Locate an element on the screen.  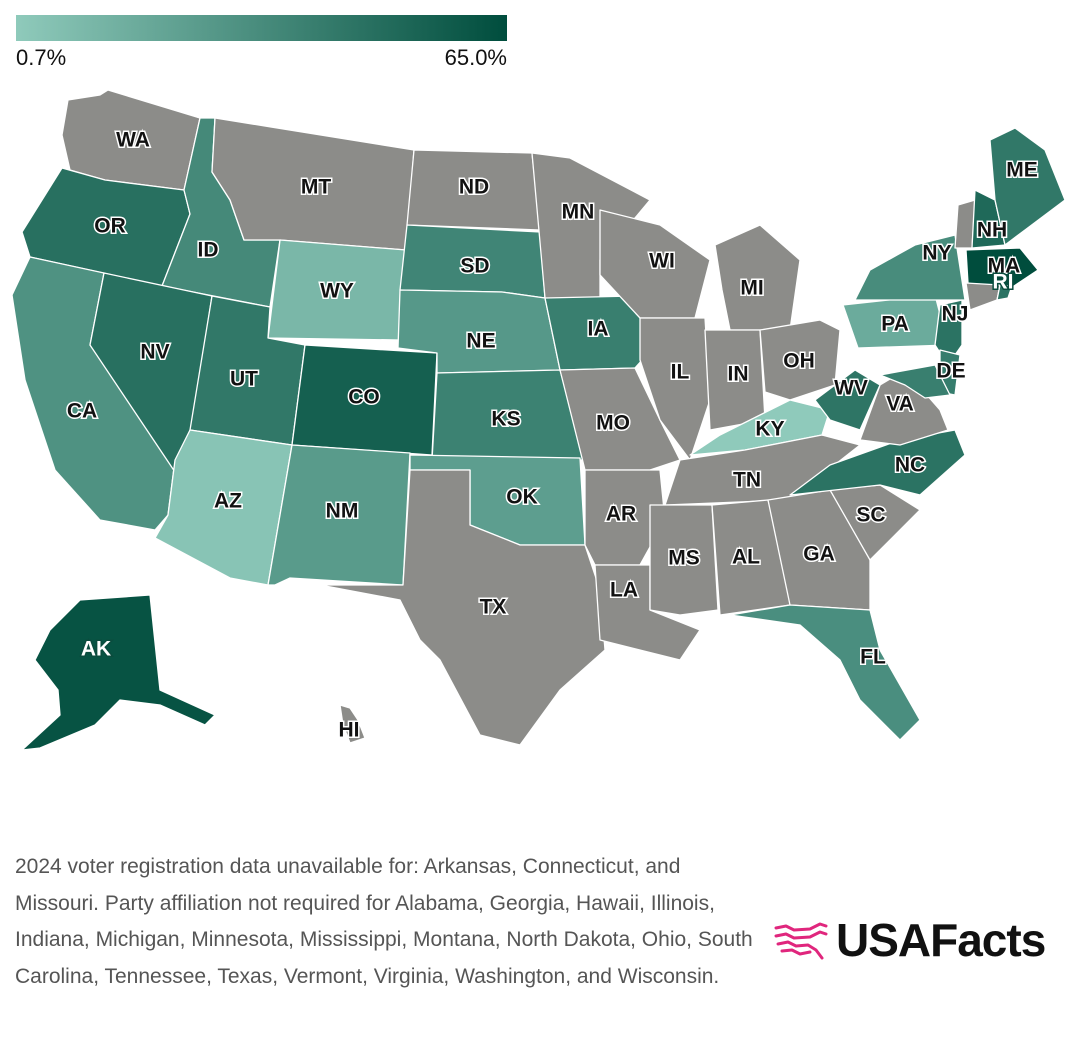
state-label-me: ME is located at coordinates (1022, 170).